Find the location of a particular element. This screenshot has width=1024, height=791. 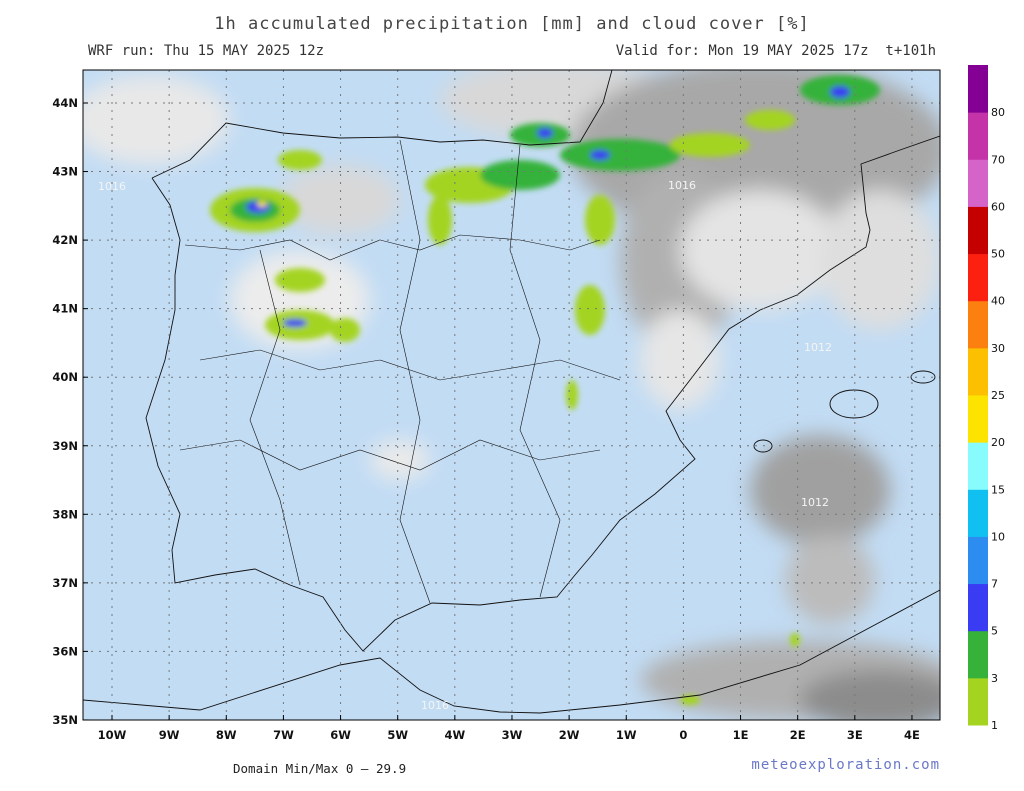

lon-label: 6W is located at coordinates (340, 735).